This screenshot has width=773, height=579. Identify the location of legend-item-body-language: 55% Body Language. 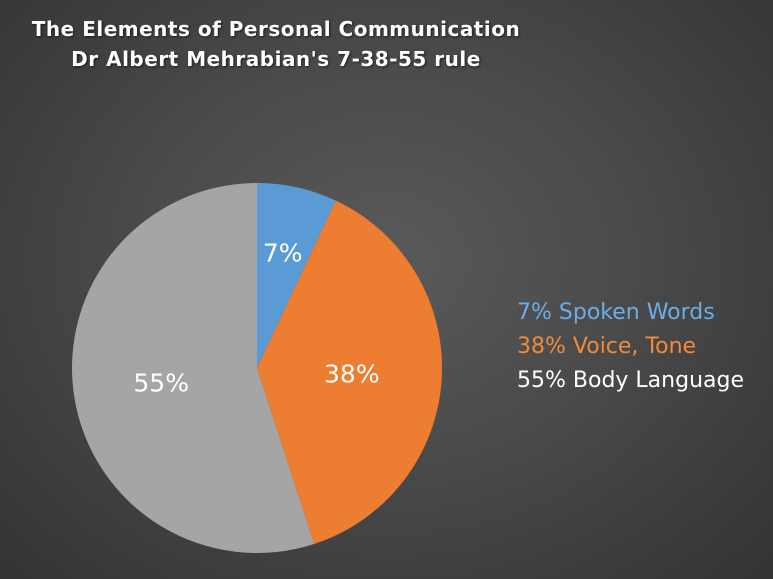
(630, 380).